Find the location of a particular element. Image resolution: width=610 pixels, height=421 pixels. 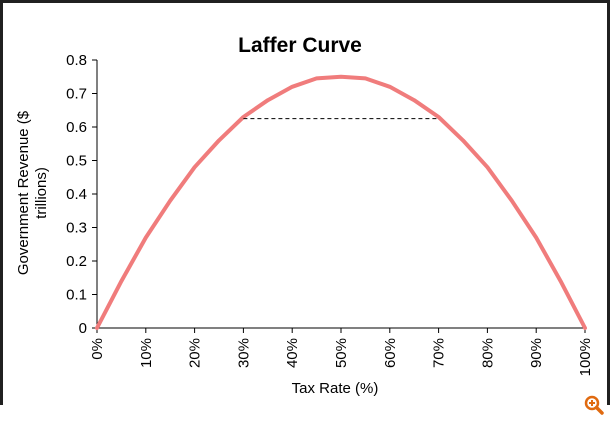

x-tick-label: 20% is located at coordinates (195, 353).